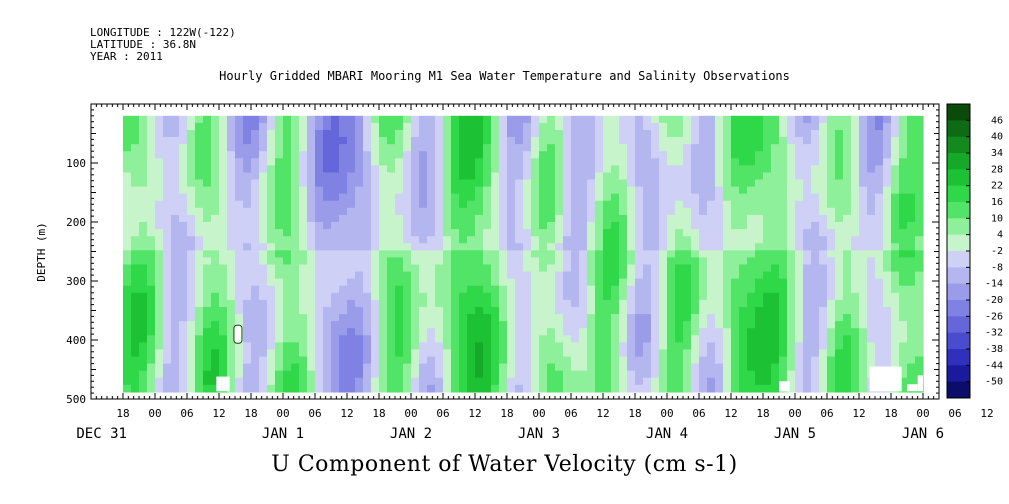  Describe the element at coordinates (76, 281) in the screenshot. I see `y-tick-label: 300` at that location.